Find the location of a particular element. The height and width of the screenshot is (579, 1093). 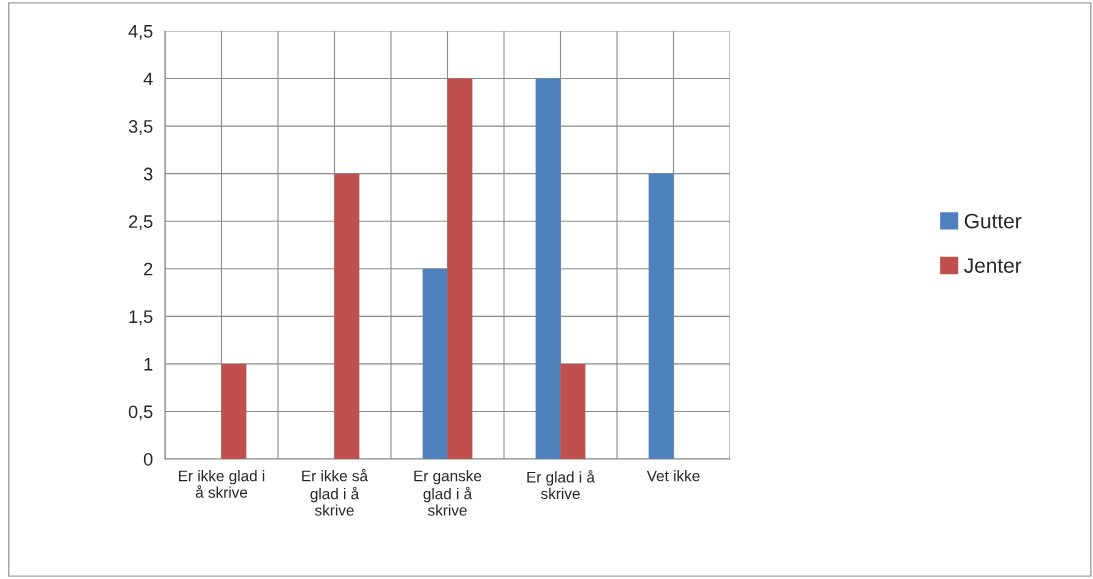

x-tick-label: Er ikke så glad i å skrive is located at coordinates (335, 492).